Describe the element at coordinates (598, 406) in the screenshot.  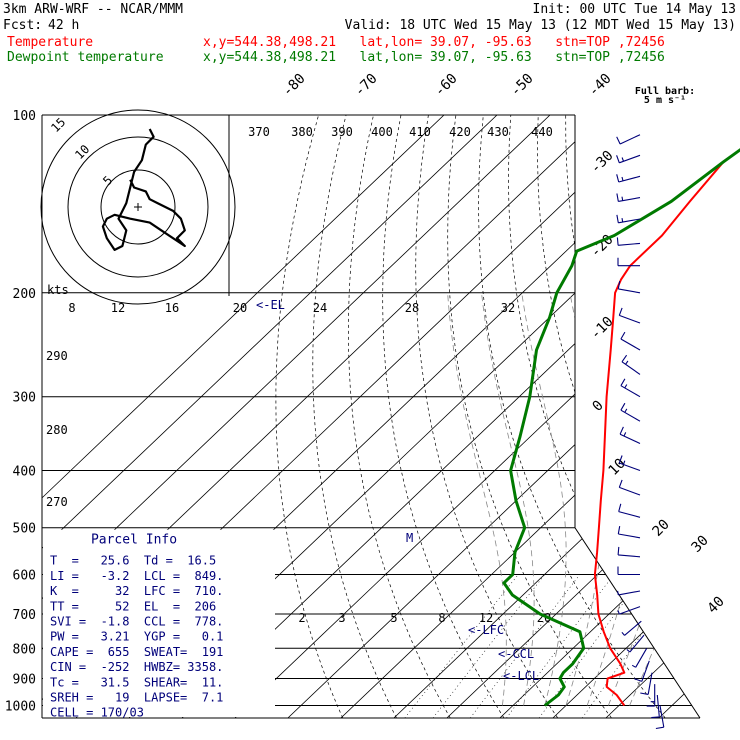
I see `isotherm-label-0: 0` at that location.